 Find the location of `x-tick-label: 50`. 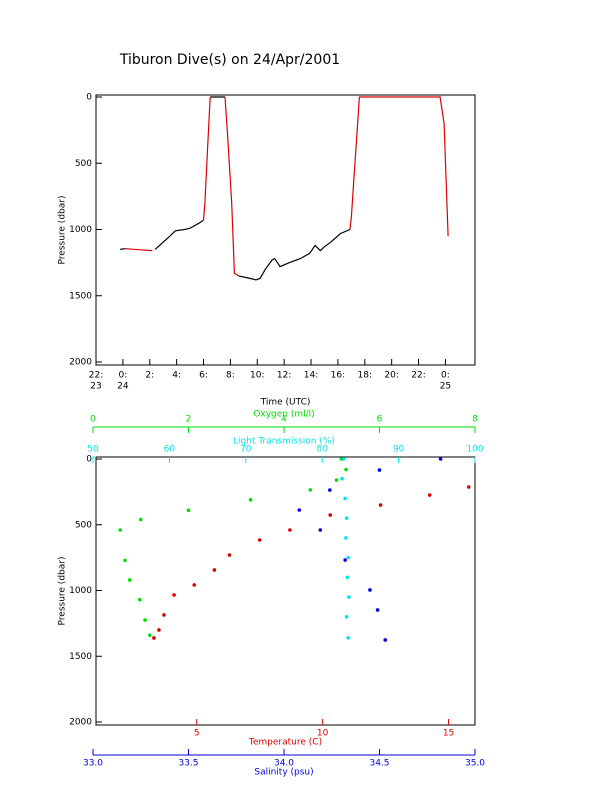

x-tick-label: 50 is located at coordinates (93, 450).